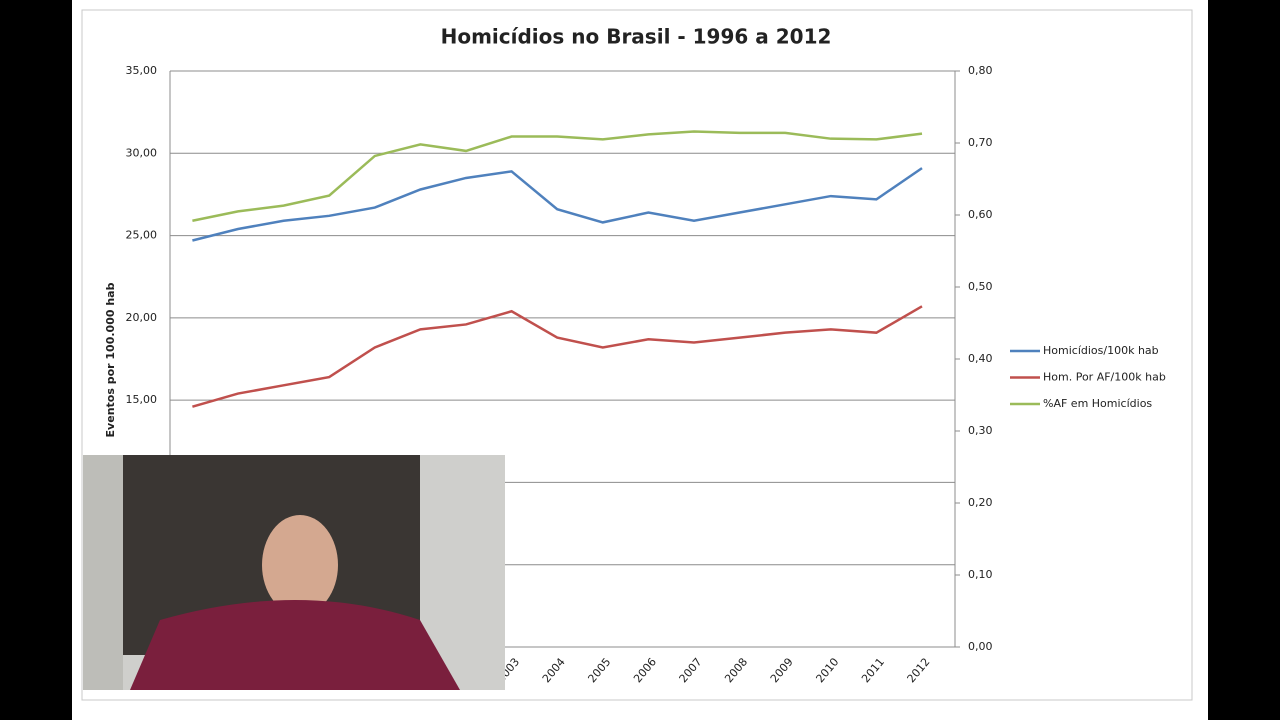  I want to click on y-tick-label: 30,00, so click(142, 152).